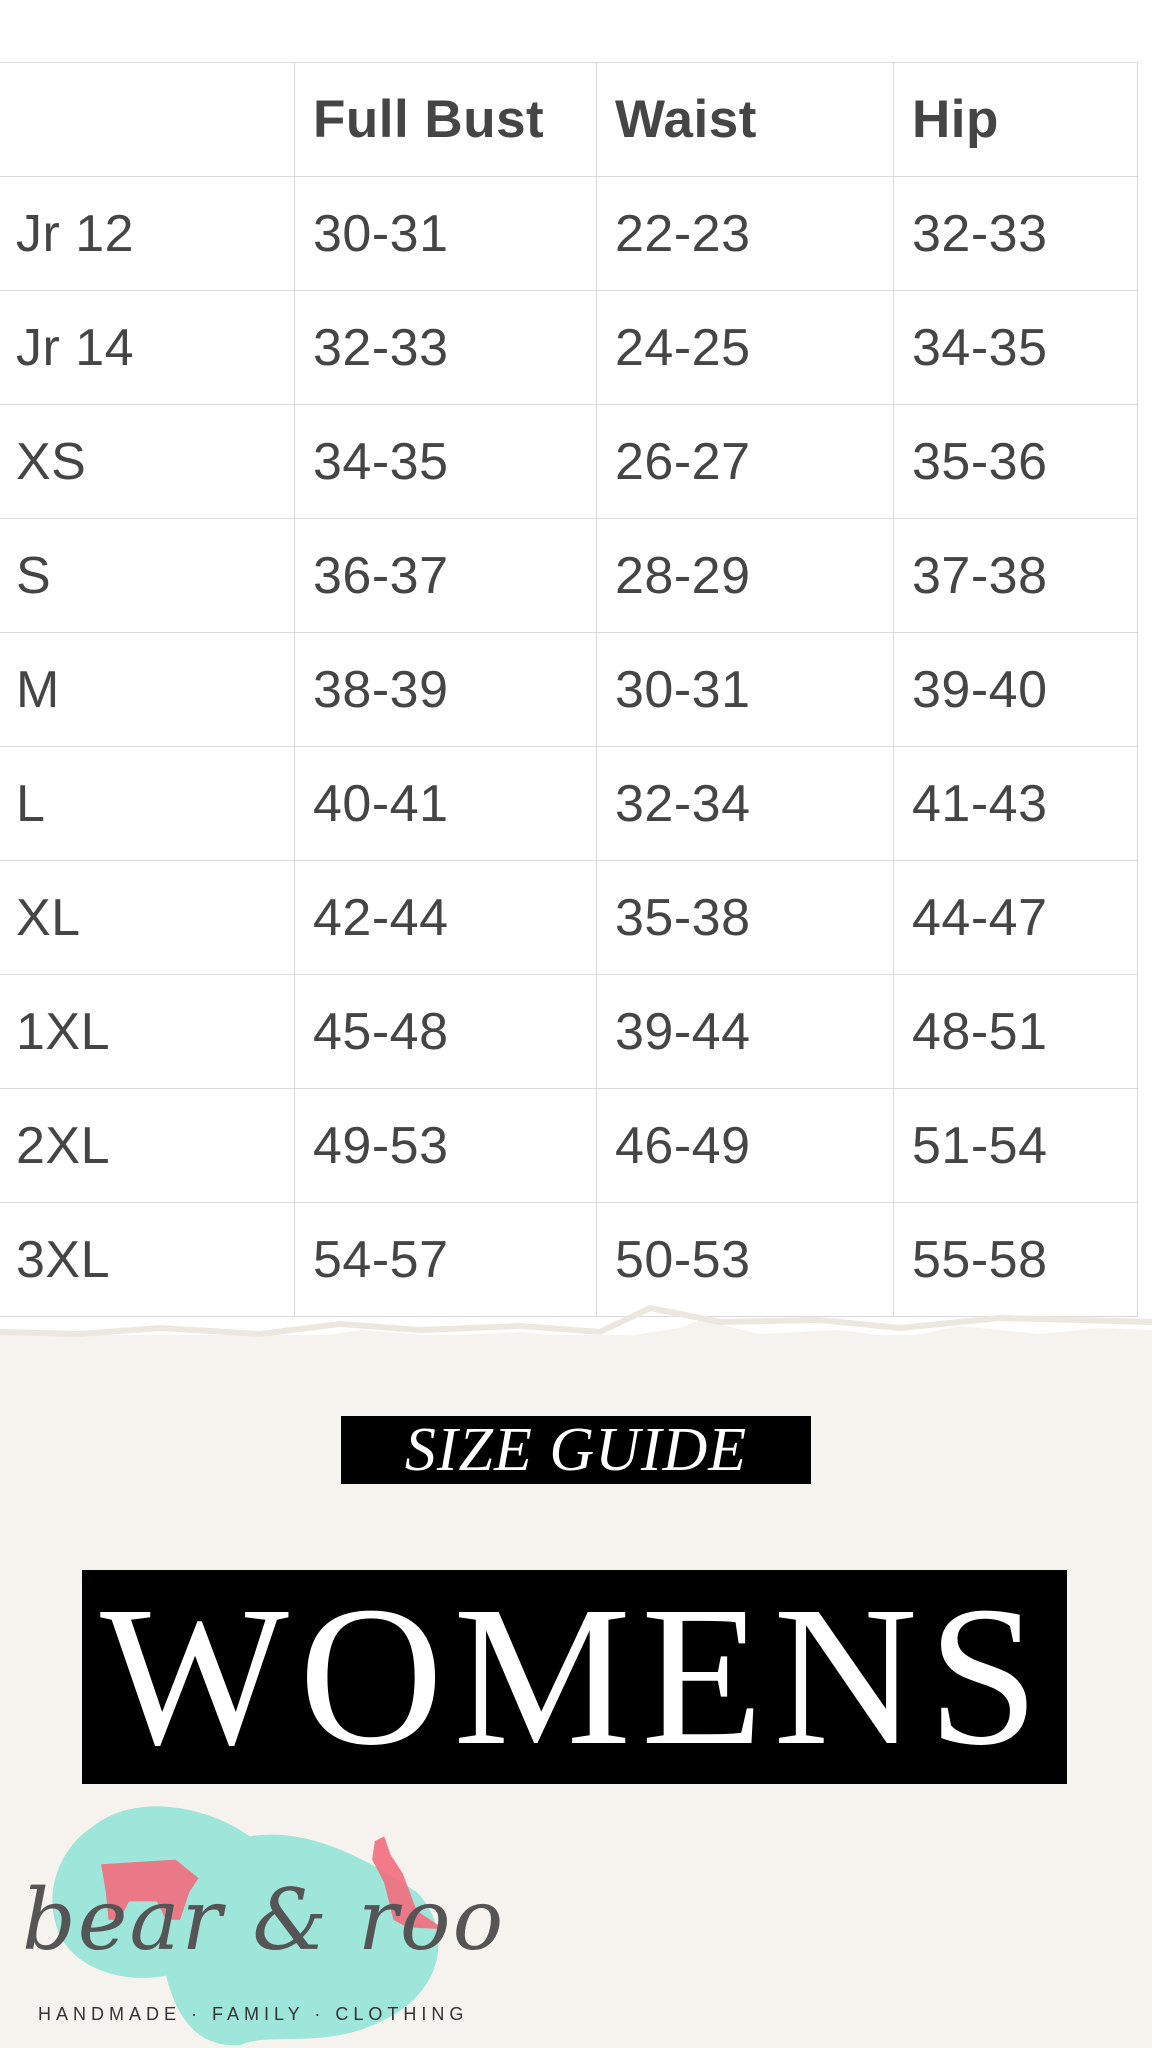  I want to click on full-bust-cell: 34-35, so click(445, 461).